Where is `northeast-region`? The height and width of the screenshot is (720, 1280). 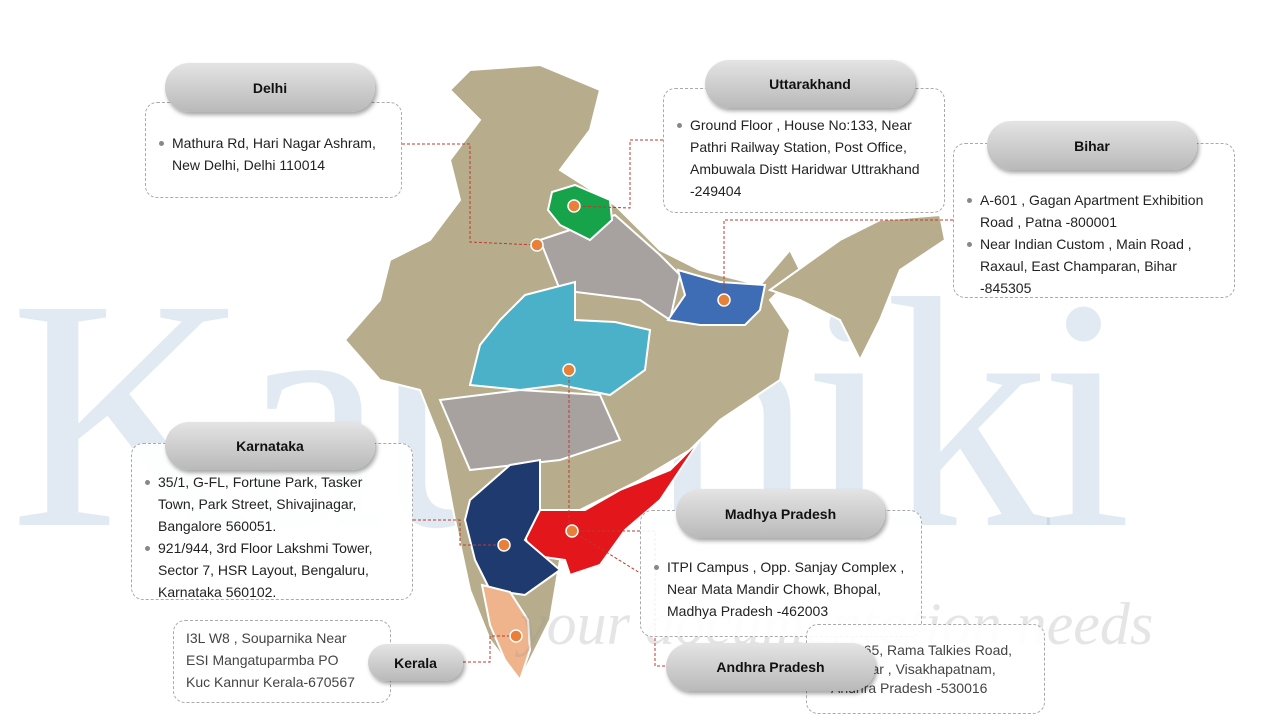
northeast-region is located at coordinates (857, 288).